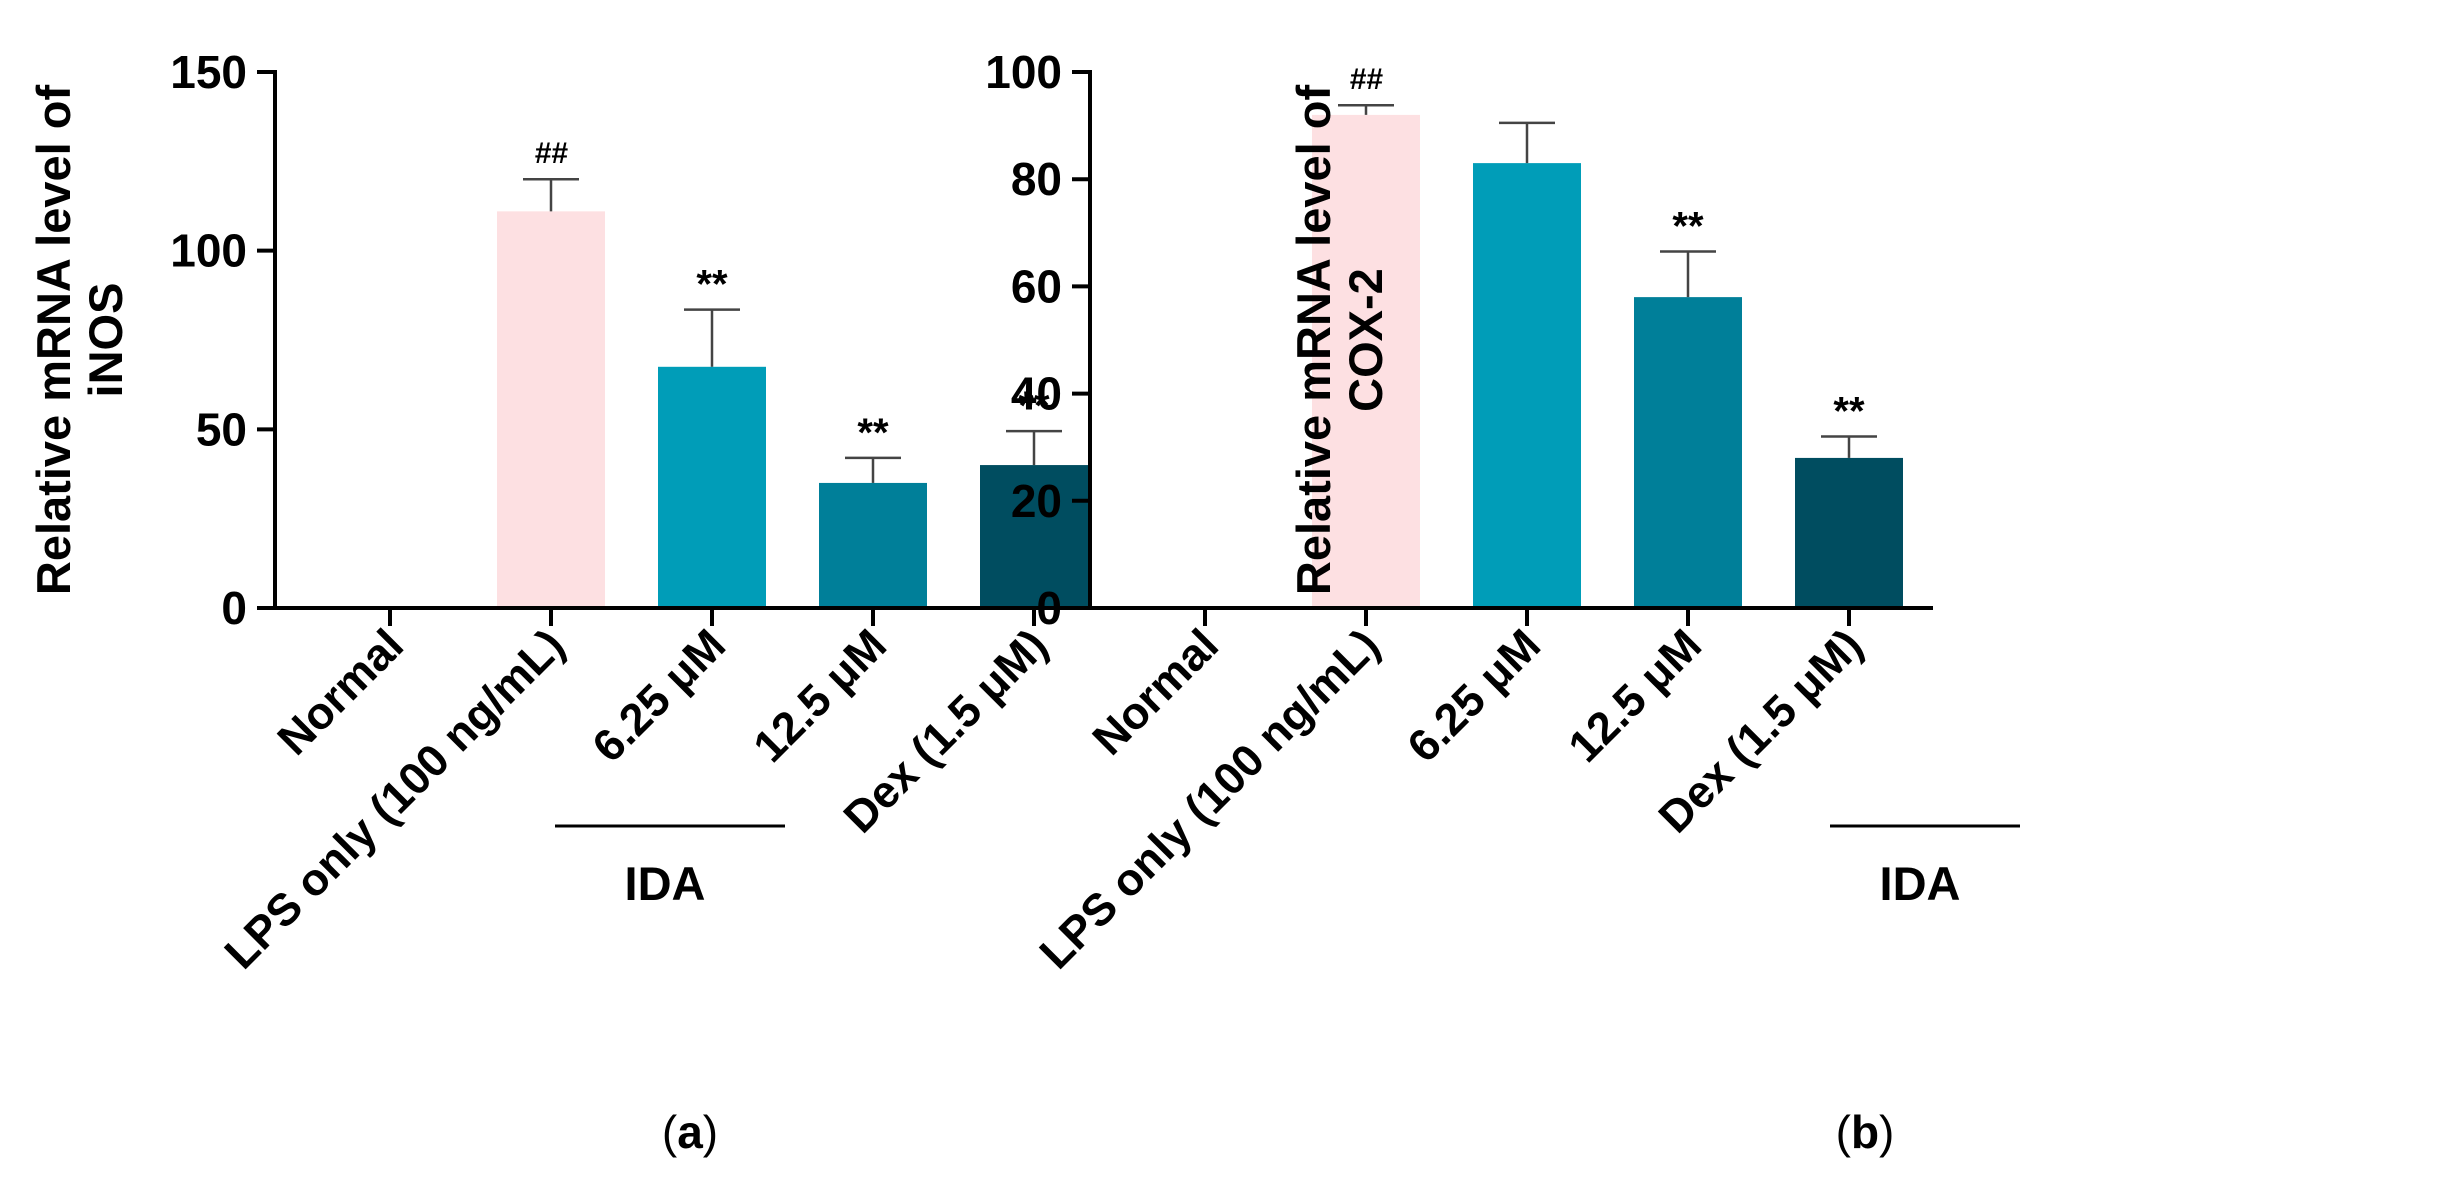 The image size is (2448, 1186). What do you see at coordinates (221, 429) in the screenshot?
I see `y-tick-label: 50` at bounding box center [221, 429].